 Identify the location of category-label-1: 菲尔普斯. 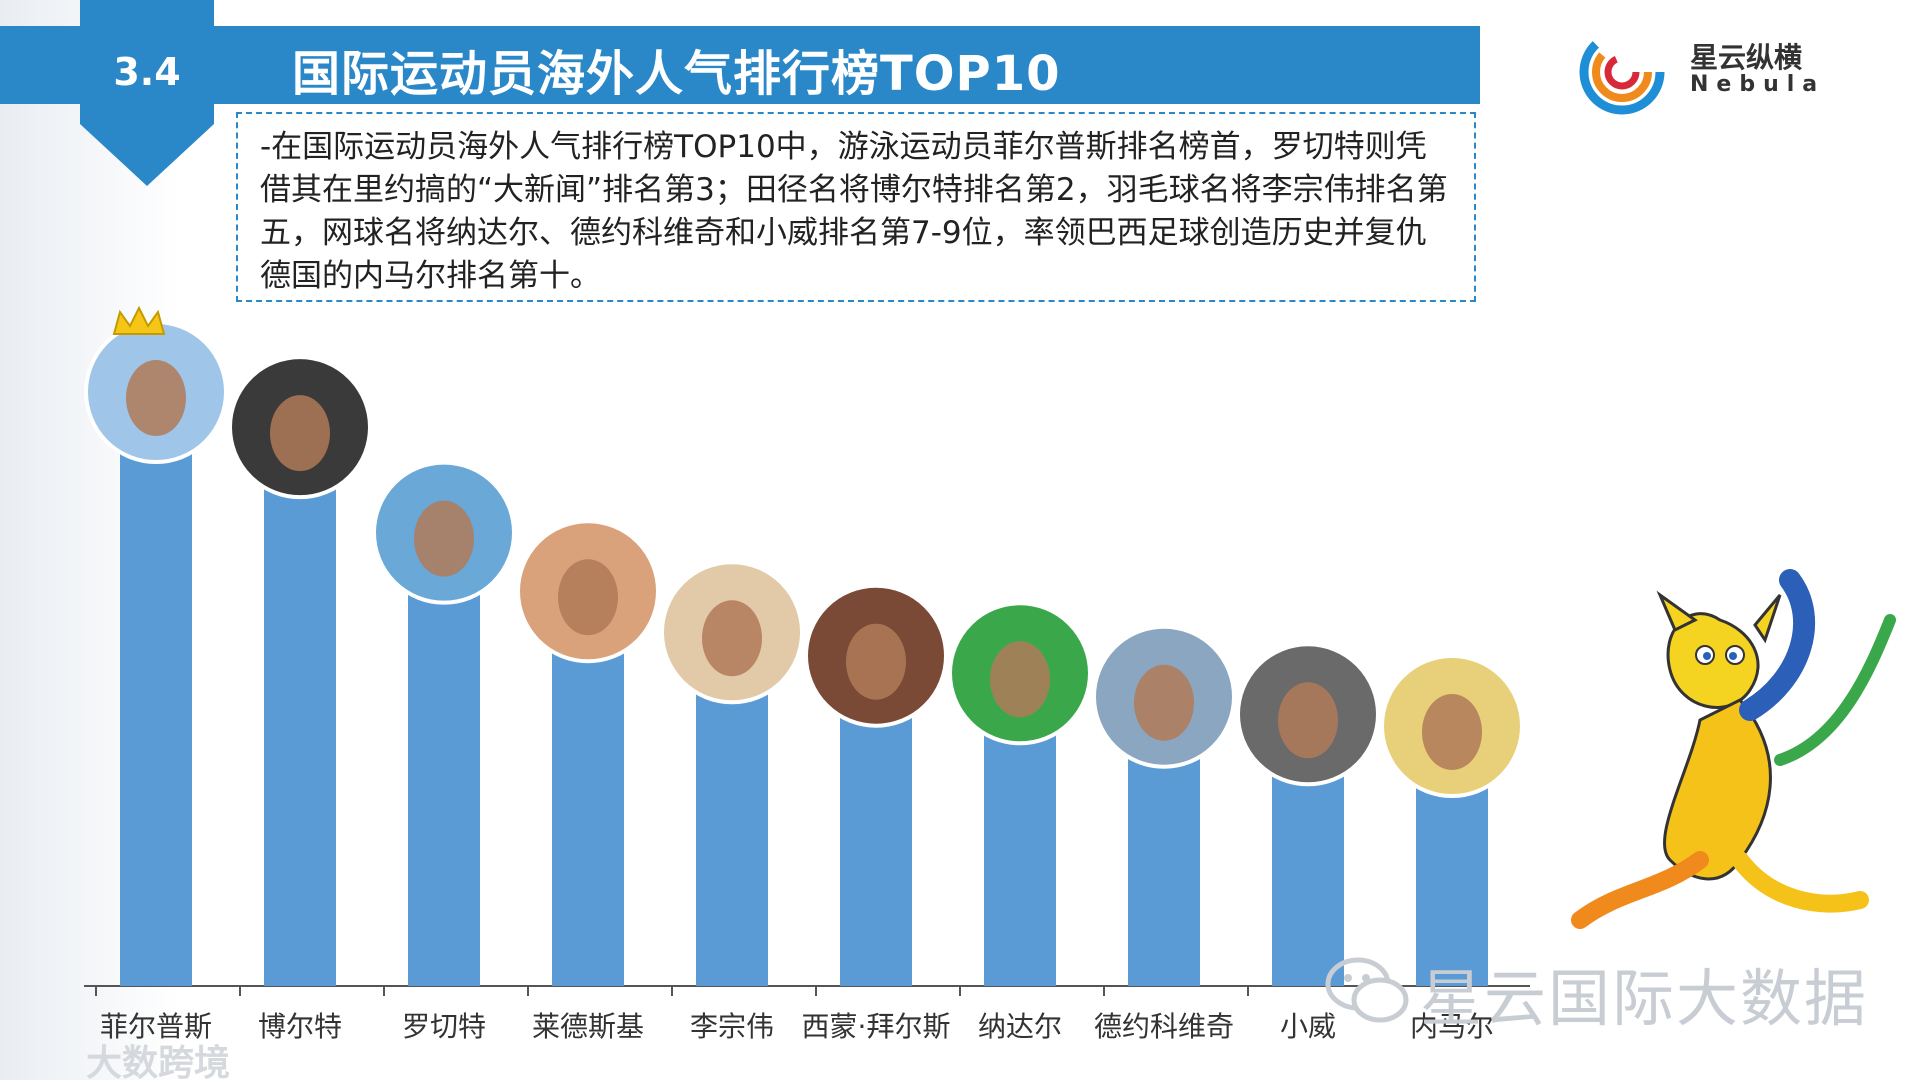
(156, 1026).